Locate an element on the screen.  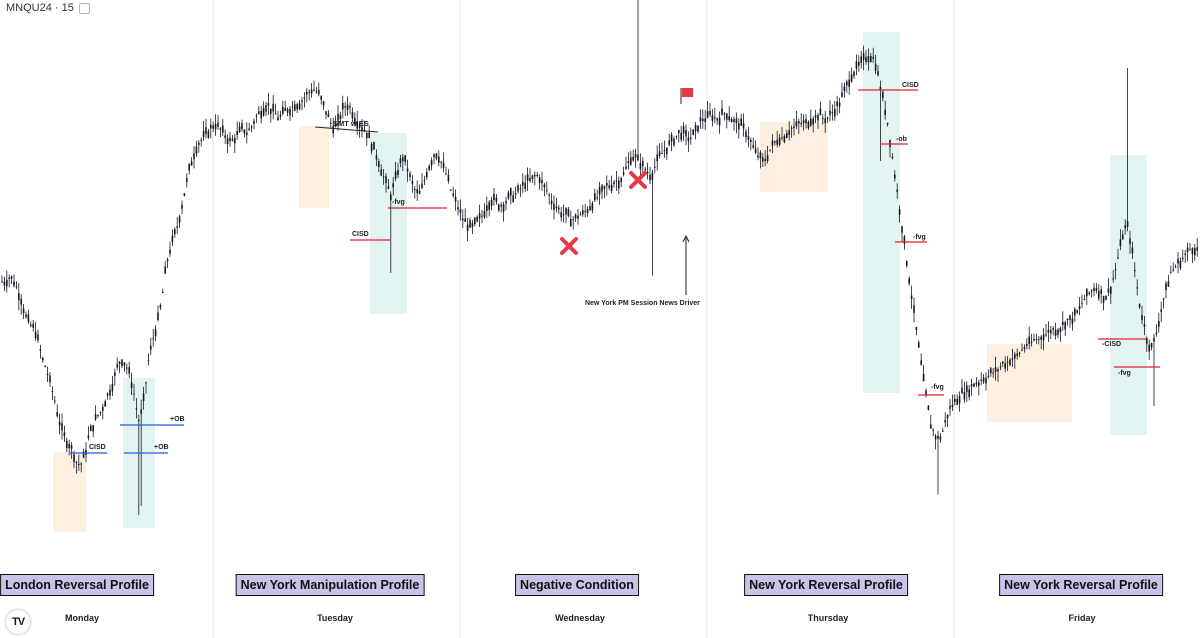
ticker-header: MNQU24 · 15 is located at coordinates (48, 8).